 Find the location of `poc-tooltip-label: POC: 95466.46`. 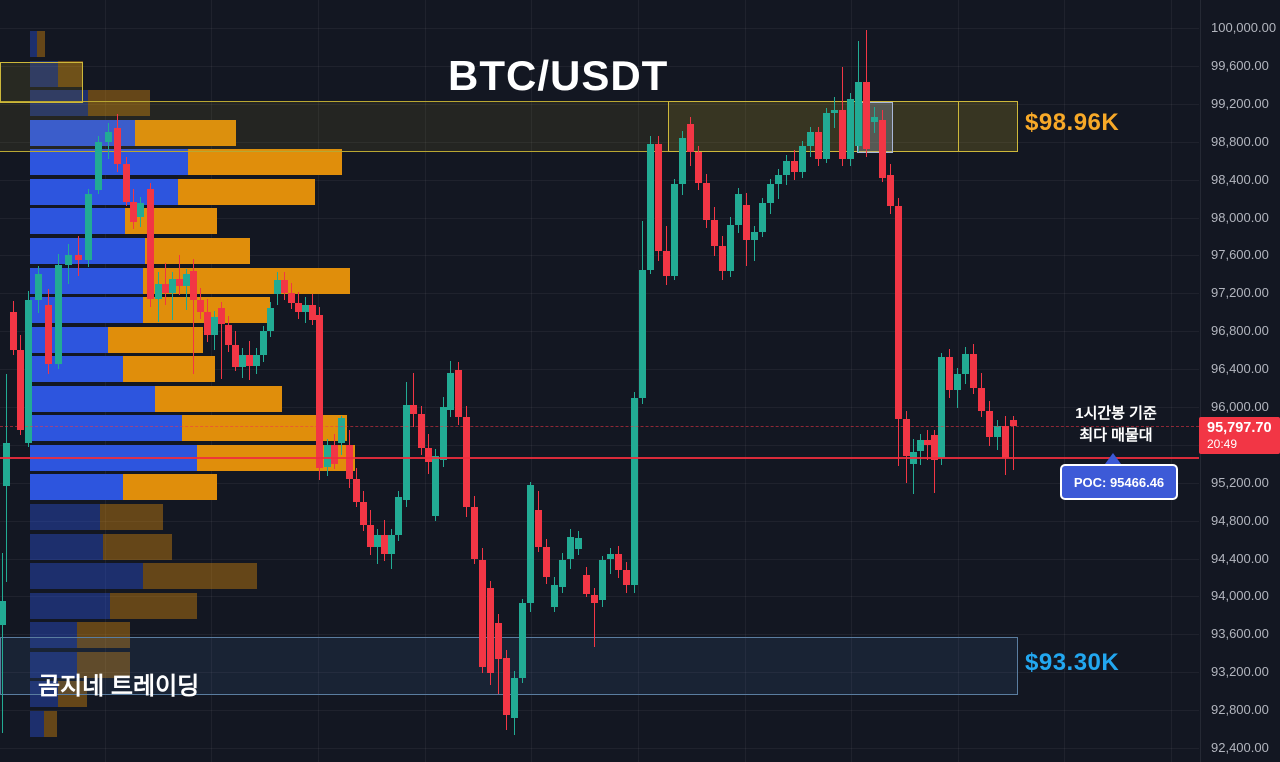

poc-tooltip-label: POC: 95466.46 is located at coordinates (1119, 482).